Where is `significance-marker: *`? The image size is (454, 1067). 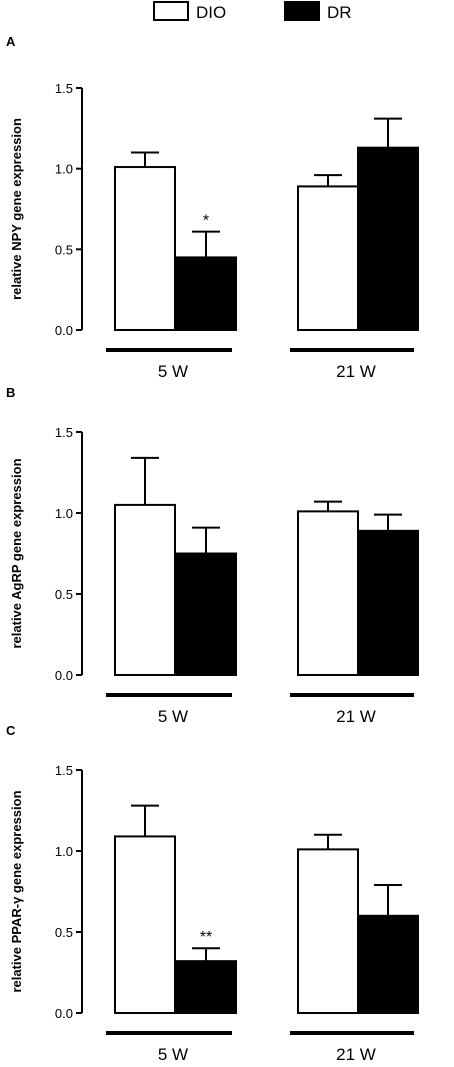 significance-marker: * is located at coordinates (206, 221).